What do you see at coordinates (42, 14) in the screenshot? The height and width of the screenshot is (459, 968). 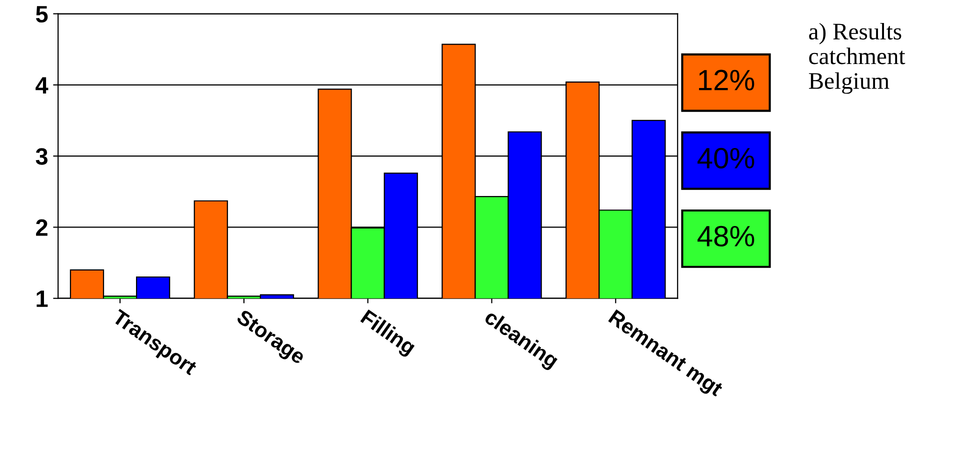 I see `y-tick-label: 5` at bounding box center [42, 14].